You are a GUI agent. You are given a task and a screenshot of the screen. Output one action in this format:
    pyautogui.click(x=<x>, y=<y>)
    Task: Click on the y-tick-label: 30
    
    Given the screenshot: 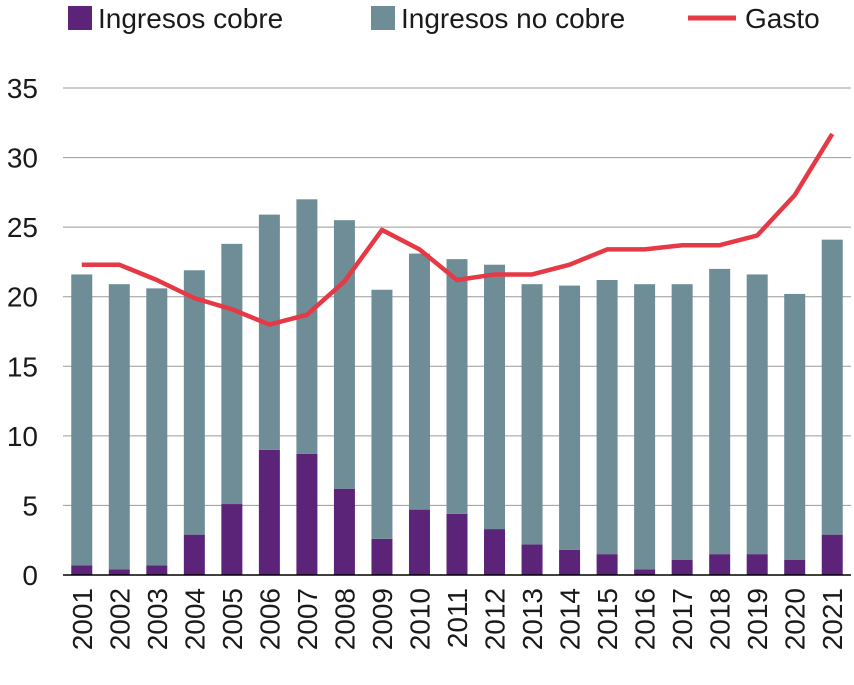 What is the action you would take?
    pyautogui.click(x=22, y=158)
    